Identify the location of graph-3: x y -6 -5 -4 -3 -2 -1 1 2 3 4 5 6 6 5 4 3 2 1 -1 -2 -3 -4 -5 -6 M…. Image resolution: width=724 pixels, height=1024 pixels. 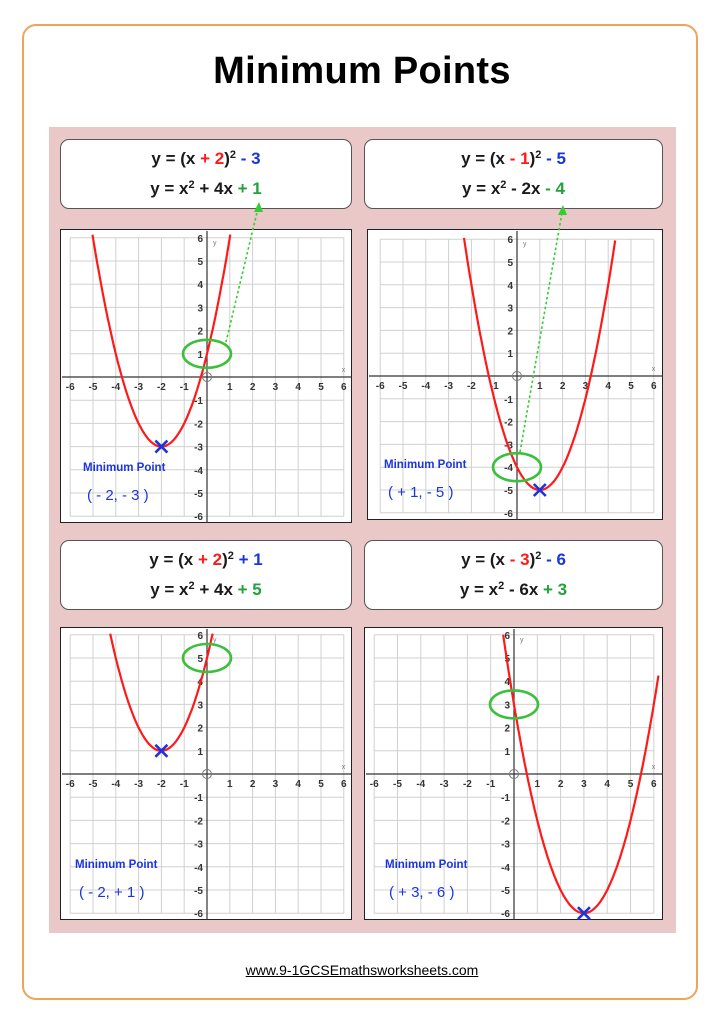
(206, 773).